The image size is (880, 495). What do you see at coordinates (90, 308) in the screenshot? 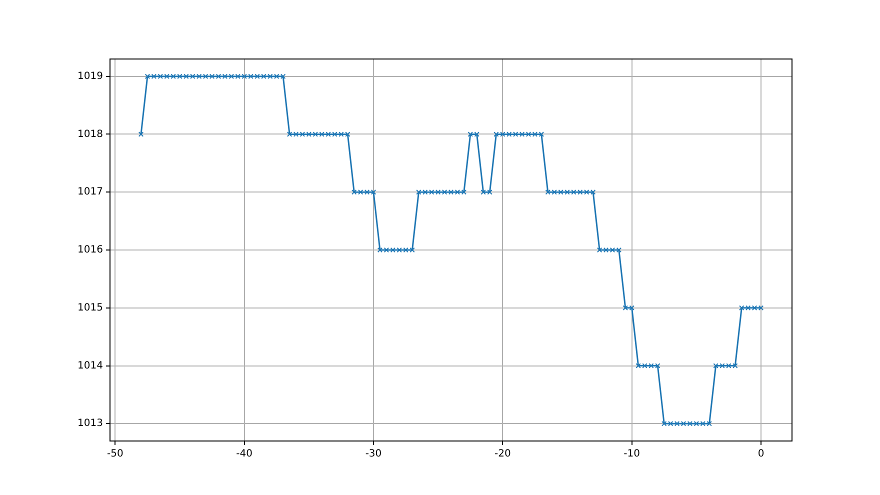
I see `y-tick-label: 1015` at bounding box center [90, 308].